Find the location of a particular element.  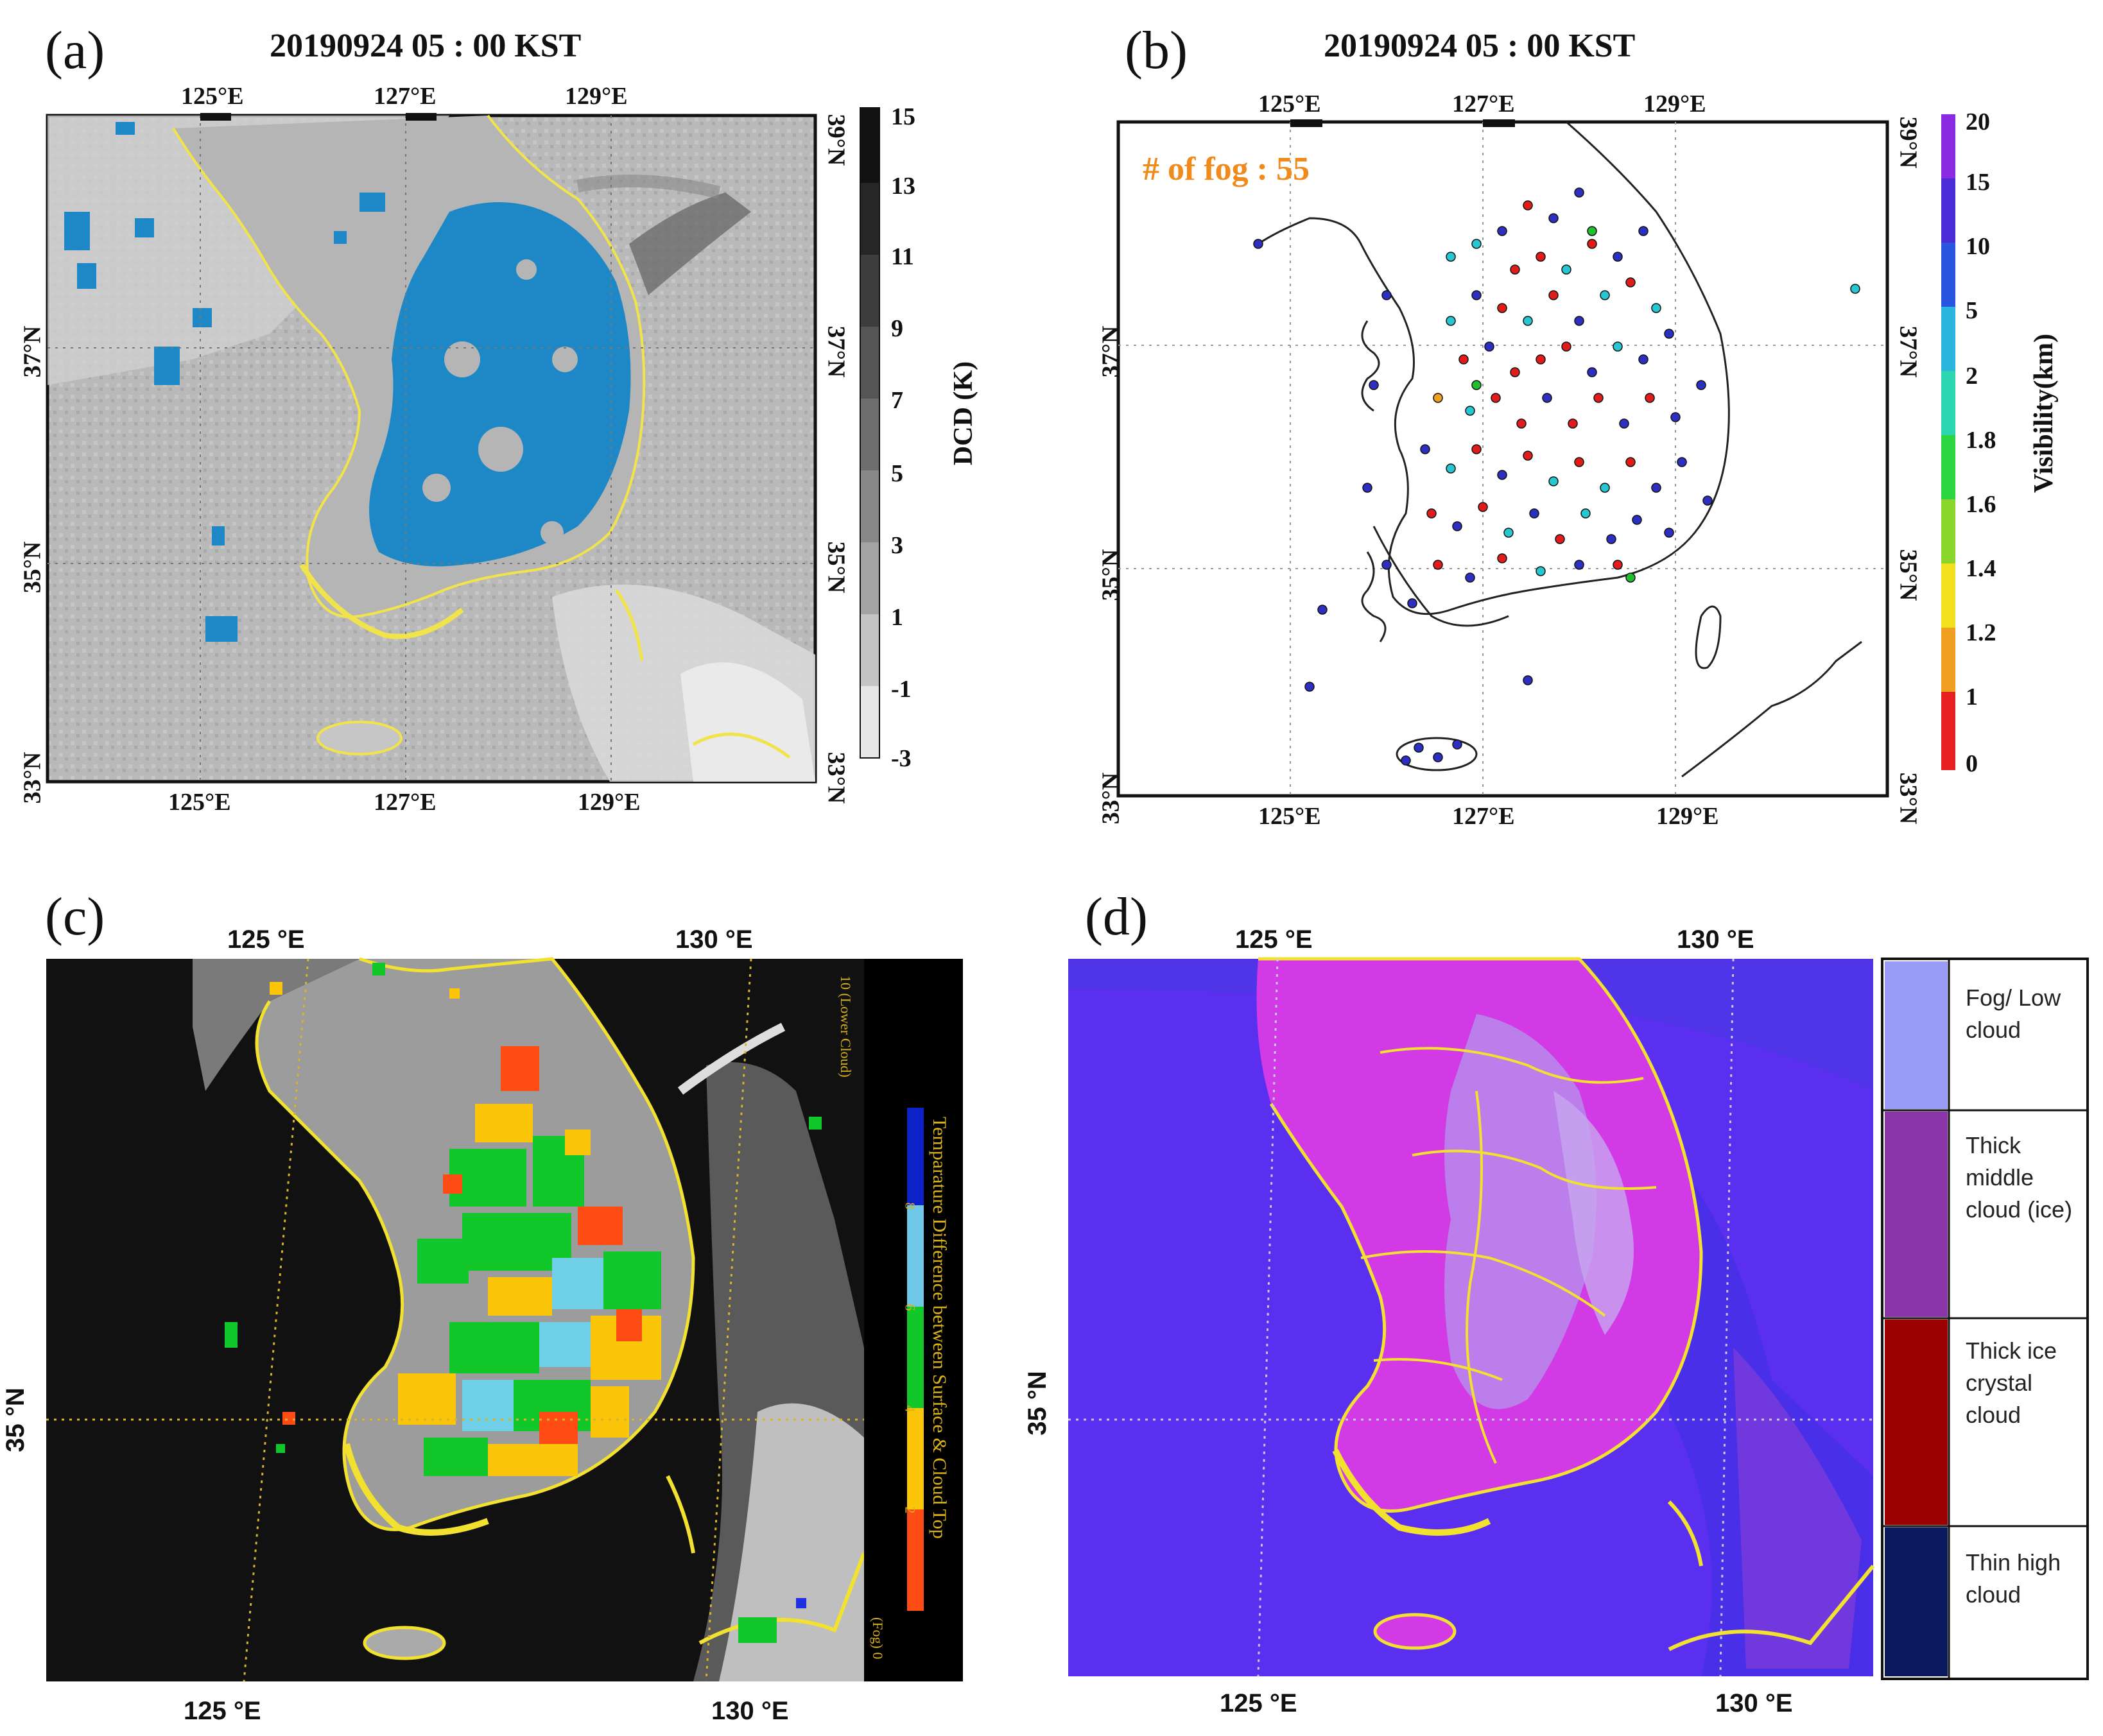

colorbar-b is located at coordinates (1948, 442).